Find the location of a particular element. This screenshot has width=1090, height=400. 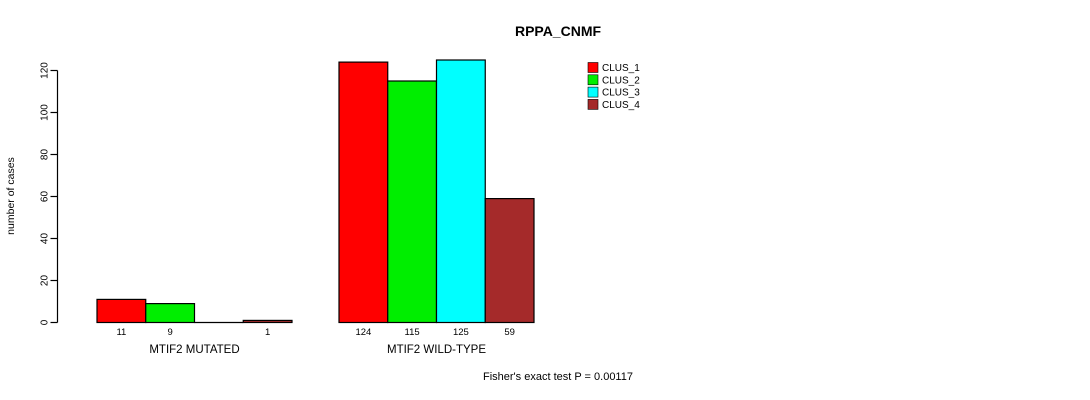

bar-group-2: 124 115 125 59 is located at coordinates (436, 198).